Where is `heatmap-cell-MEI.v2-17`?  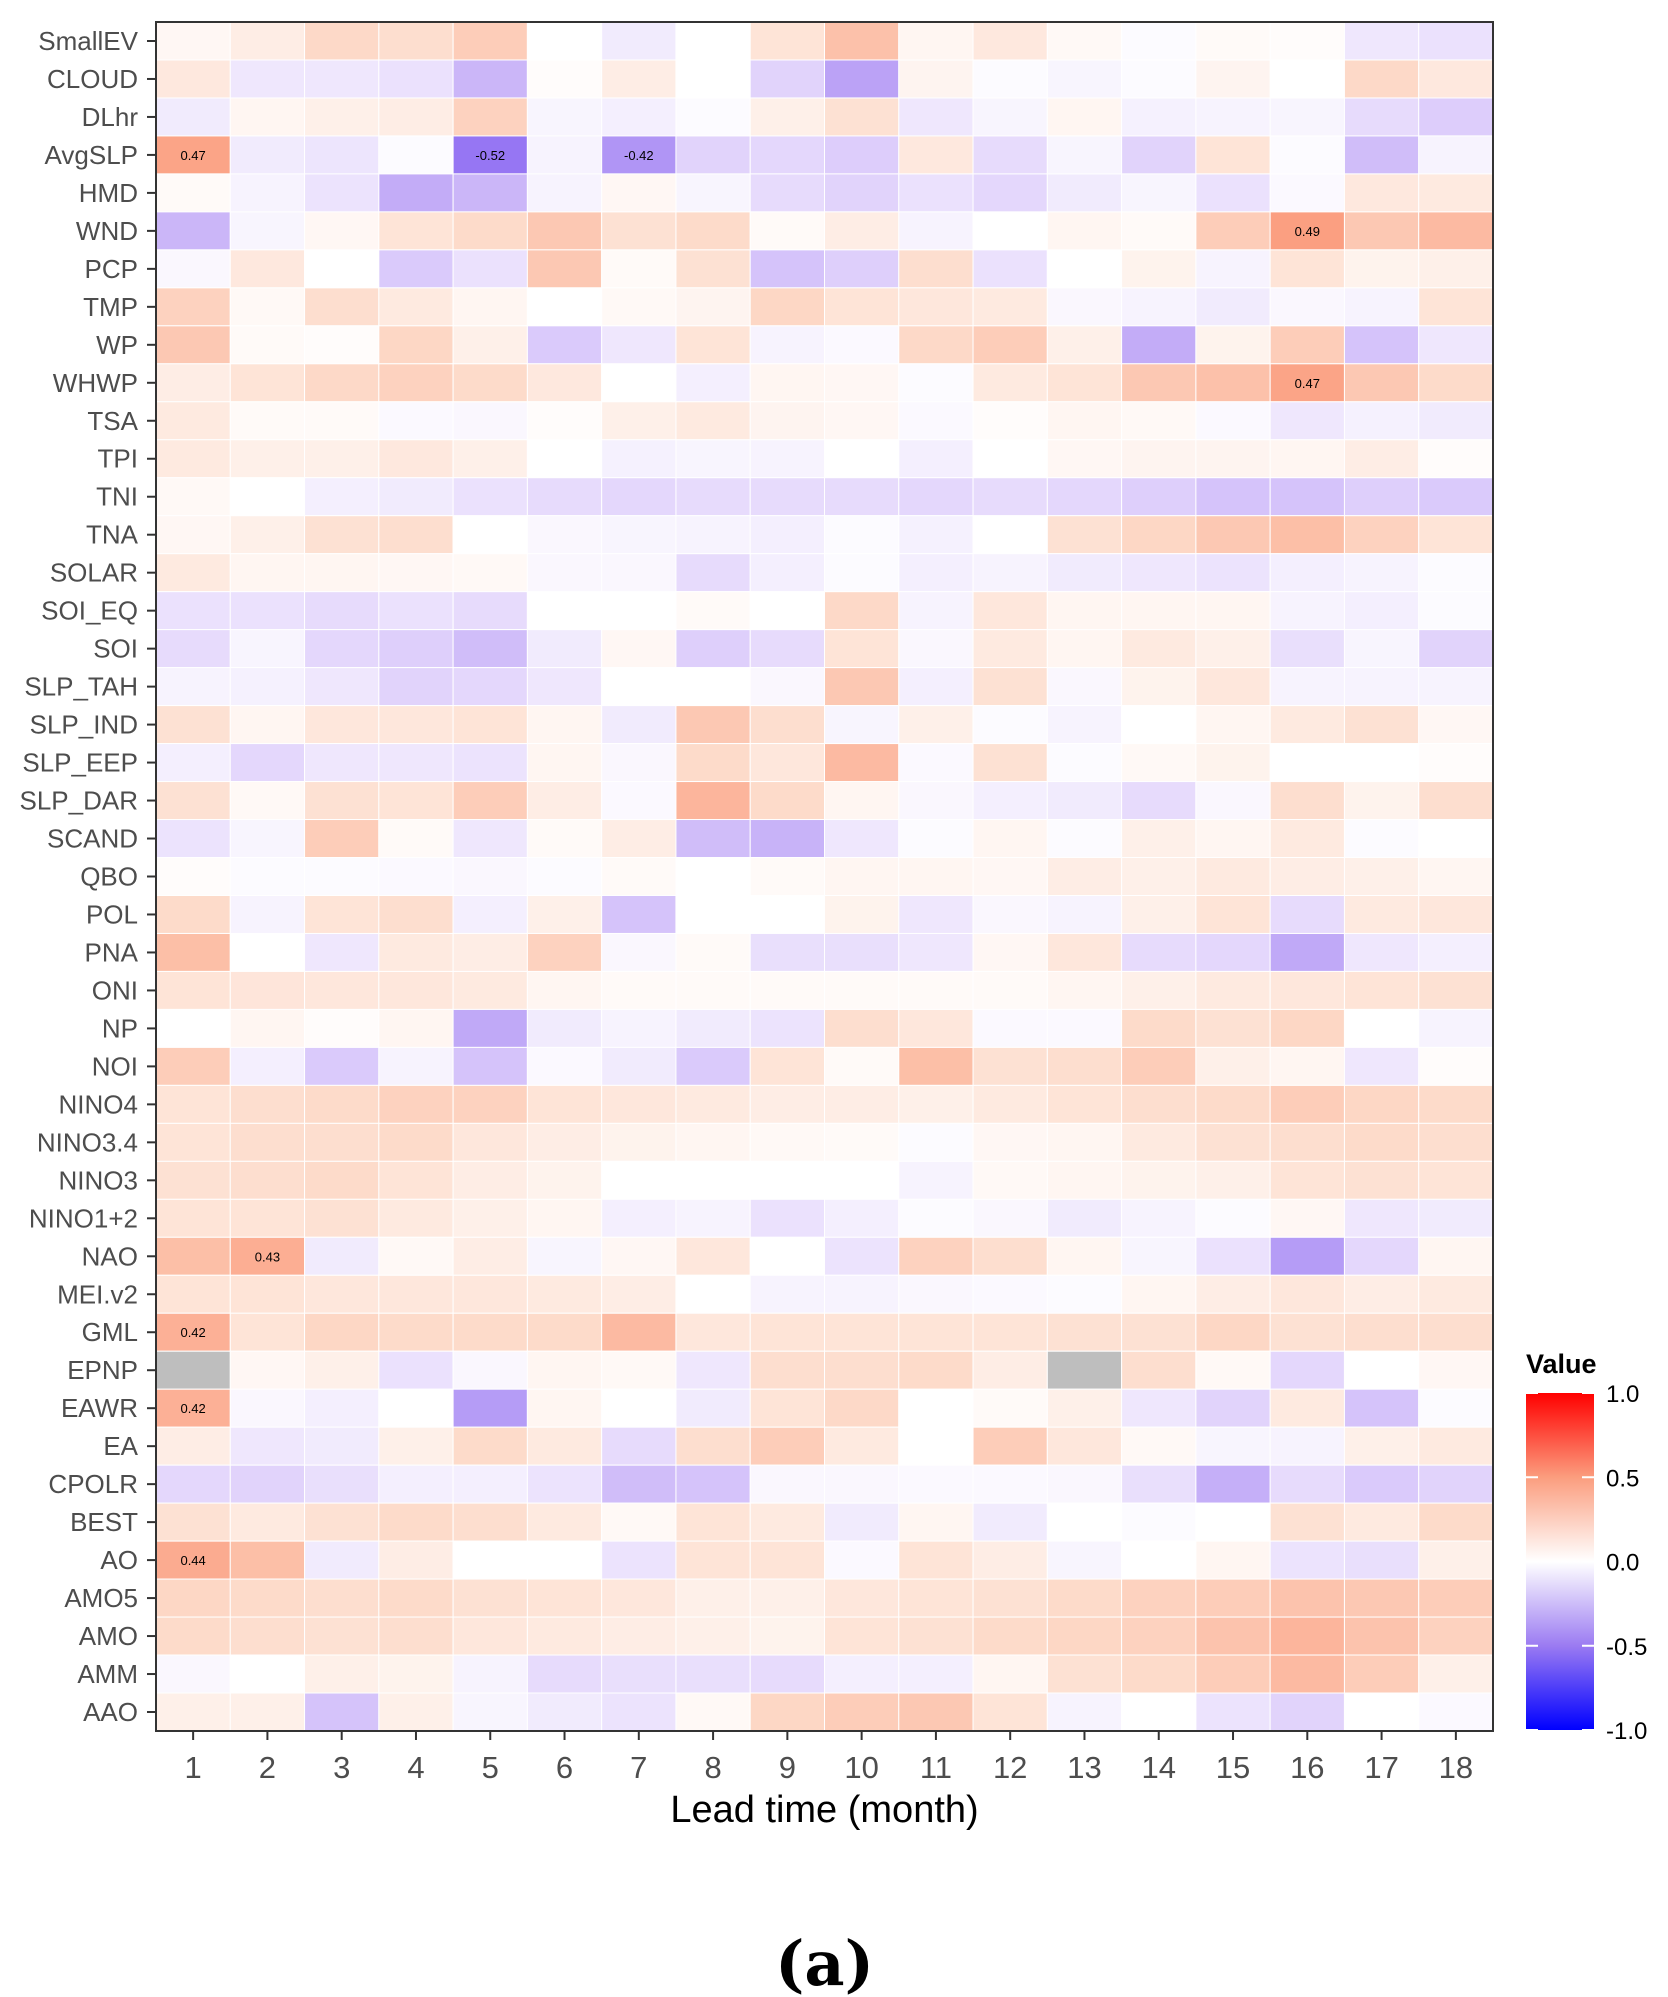
heatmap-cell-MEI.v2-17 is located at coordinates (1381, 1294).